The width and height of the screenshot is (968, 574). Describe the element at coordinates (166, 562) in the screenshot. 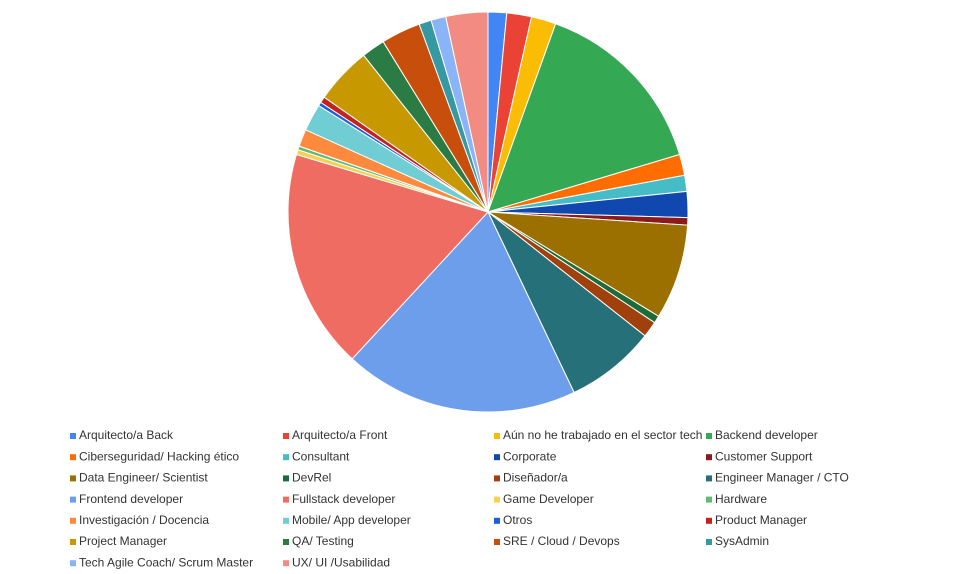

I see `legend-label: Tech Agile Coach/ Scrum Master` at that location.